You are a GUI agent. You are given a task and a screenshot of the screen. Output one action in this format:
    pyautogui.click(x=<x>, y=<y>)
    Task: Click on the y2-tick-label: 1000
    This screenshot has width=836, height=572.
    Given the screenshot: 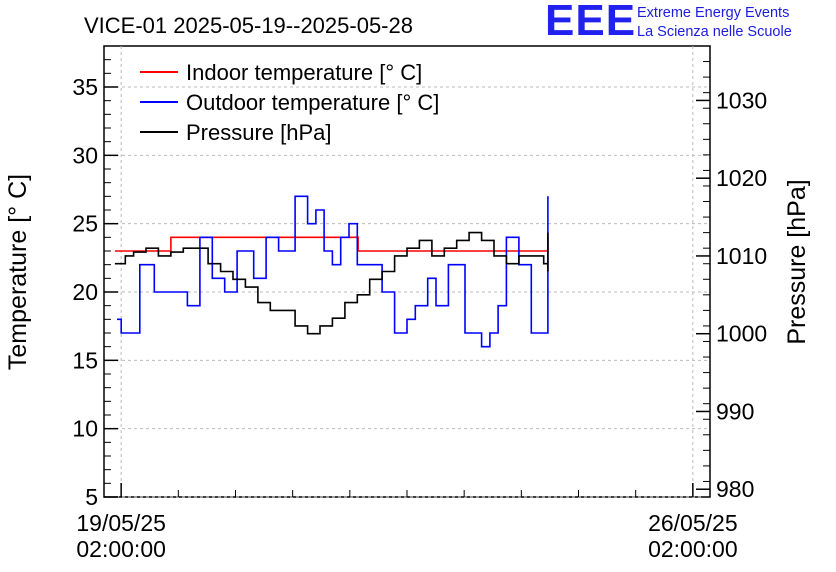 What is the action you would take?
    pyautogui.click(x=741, y=334)
    